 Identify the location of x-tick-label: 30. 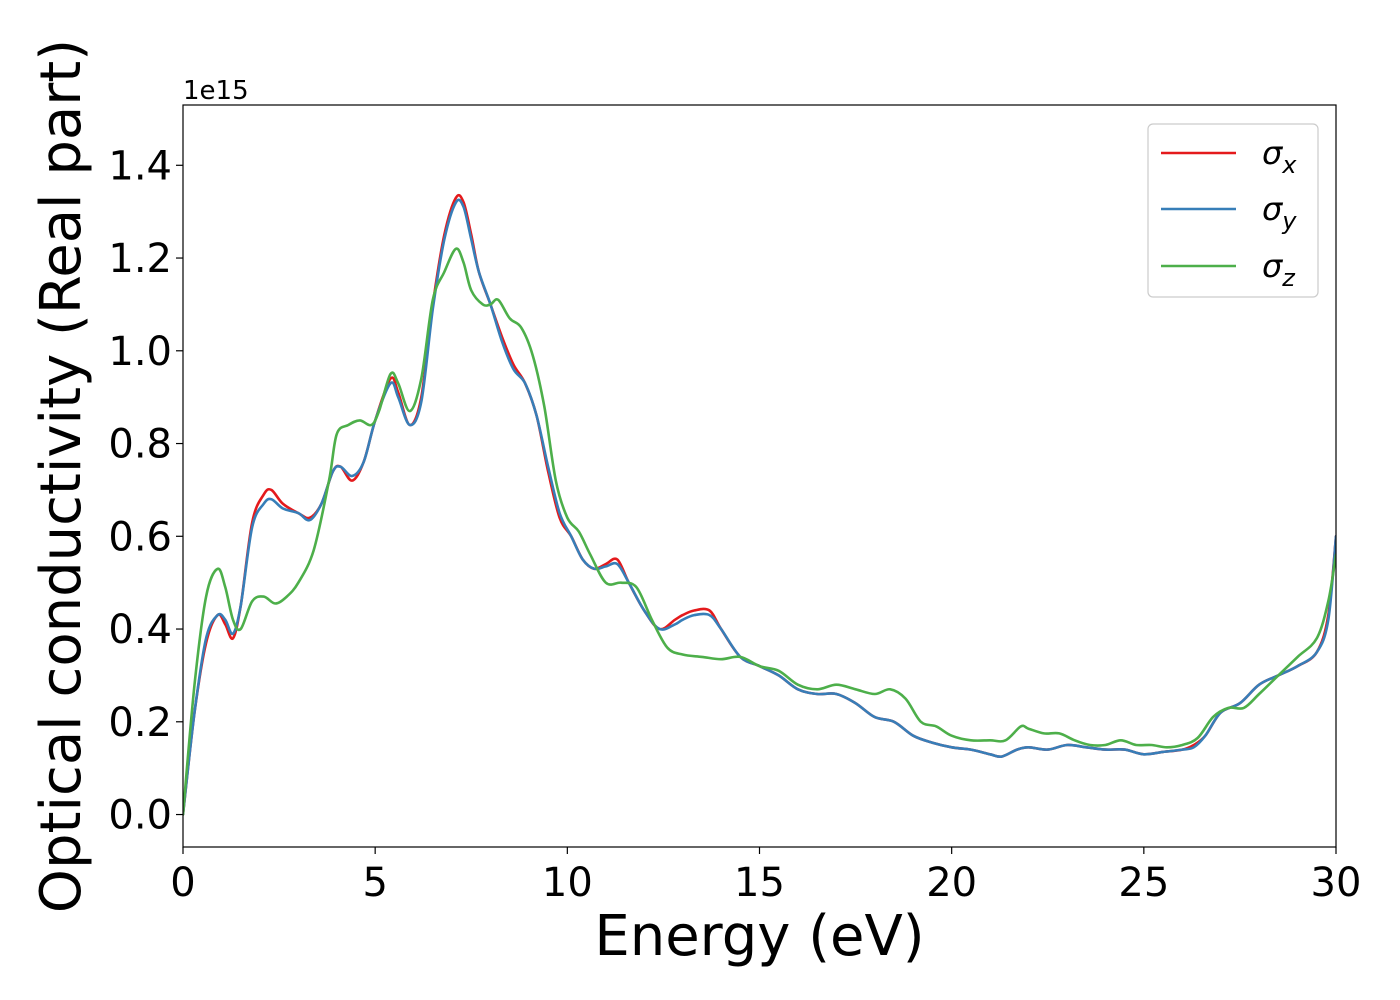
(1336, 883).